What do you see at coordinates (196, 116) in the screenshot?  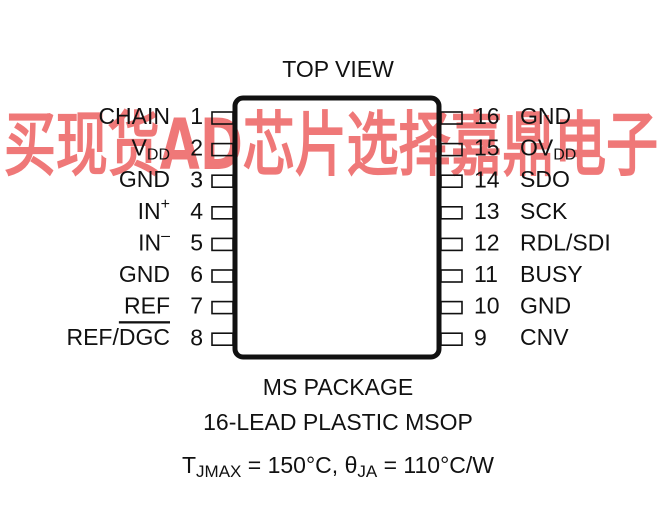 I see `pin-number: 1` at bounding box center [196, 116].